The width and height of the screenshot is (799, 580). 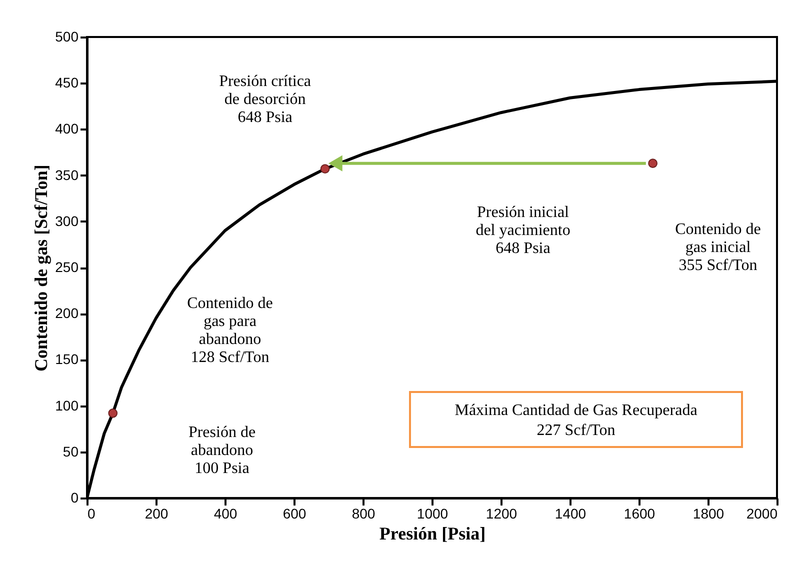 I want to click on x-tick-label: 800, so click(x=364, y=514).